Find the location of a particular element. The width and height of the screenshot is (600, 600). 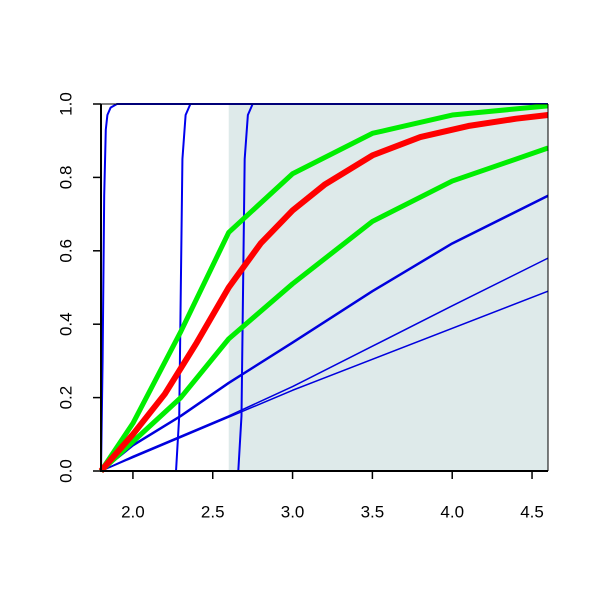

x-tick-label: 3.5 is located at coordinates (373, 511).